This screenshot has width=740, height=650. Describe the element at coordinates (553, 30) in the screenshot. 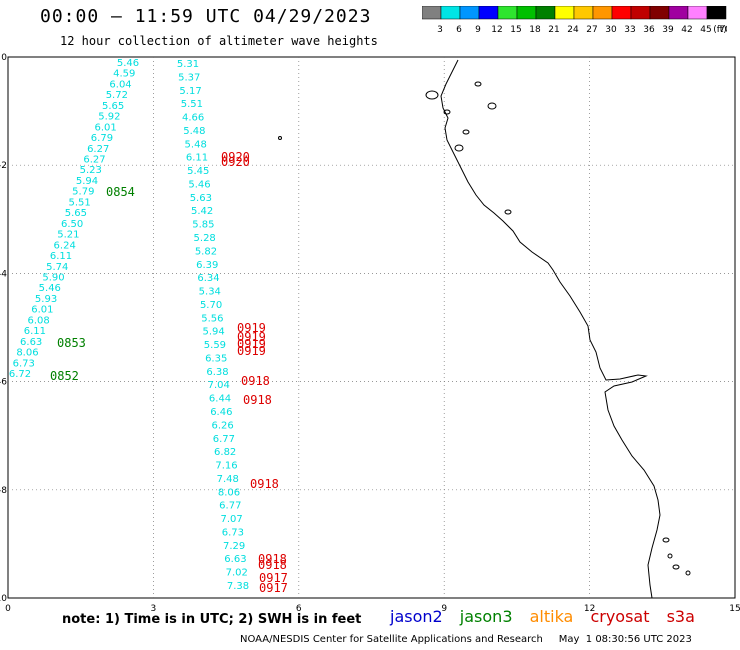

I see `legend-label: 21` at that location.